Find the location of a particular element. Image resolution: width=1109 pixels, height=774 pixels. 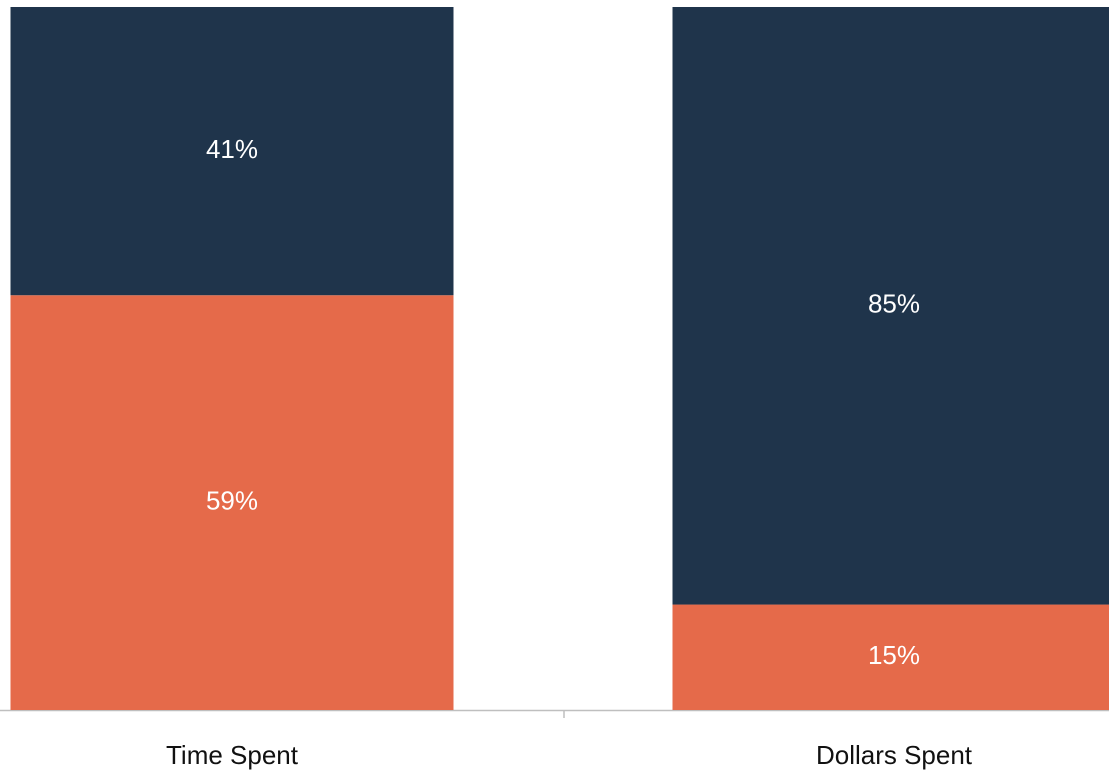

value-label: 15% is located at coordinates (894, 655).